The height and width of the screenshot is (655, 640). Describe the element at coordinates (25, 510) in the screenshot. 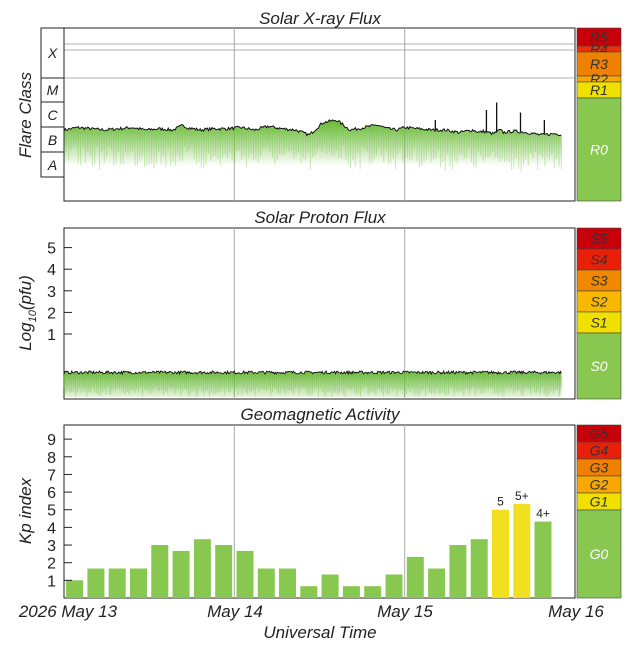

I see `kp-ylabel: Kp index` at that location.